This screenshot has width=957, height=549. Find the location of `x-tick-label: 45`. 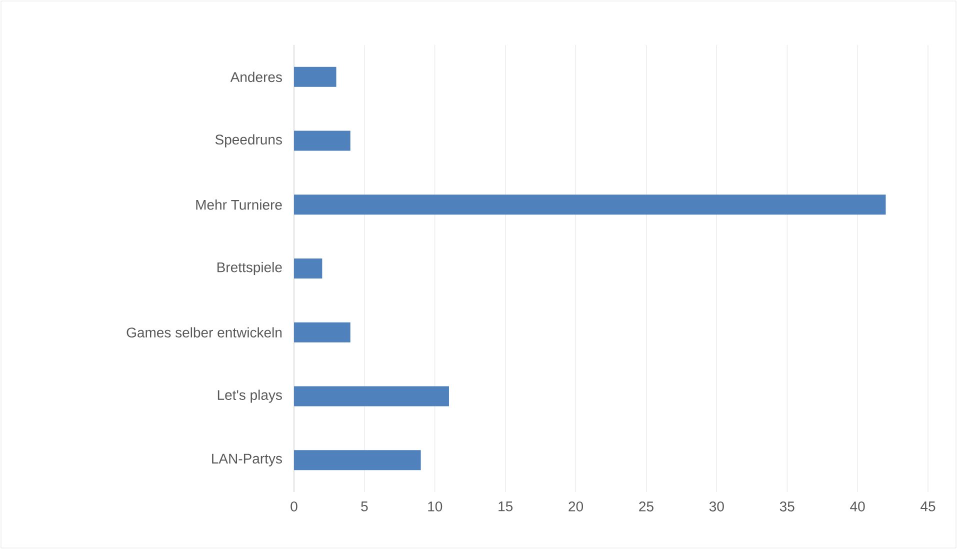

x-tick-label: 45 is located at coordinates (928, 507).